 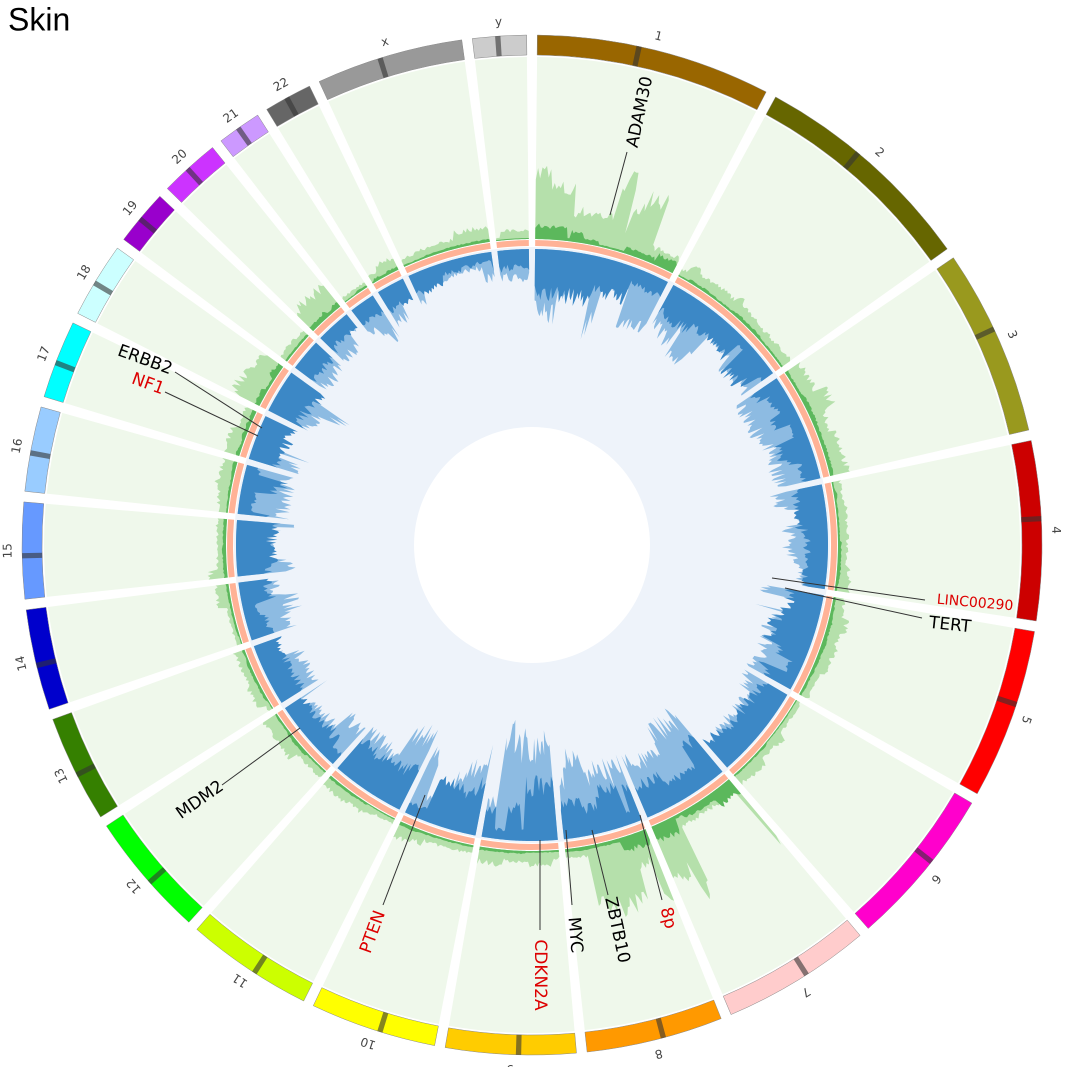 I want to click on chromosome-label: 3, so click(x=1012, y=334).